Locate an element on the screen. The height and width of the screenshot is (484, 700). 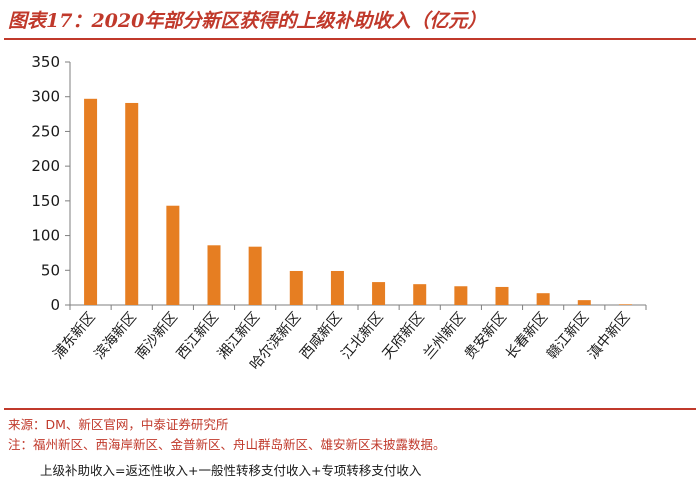
x-tick-label: 南沙新区 is located at coordinates (157, 335).